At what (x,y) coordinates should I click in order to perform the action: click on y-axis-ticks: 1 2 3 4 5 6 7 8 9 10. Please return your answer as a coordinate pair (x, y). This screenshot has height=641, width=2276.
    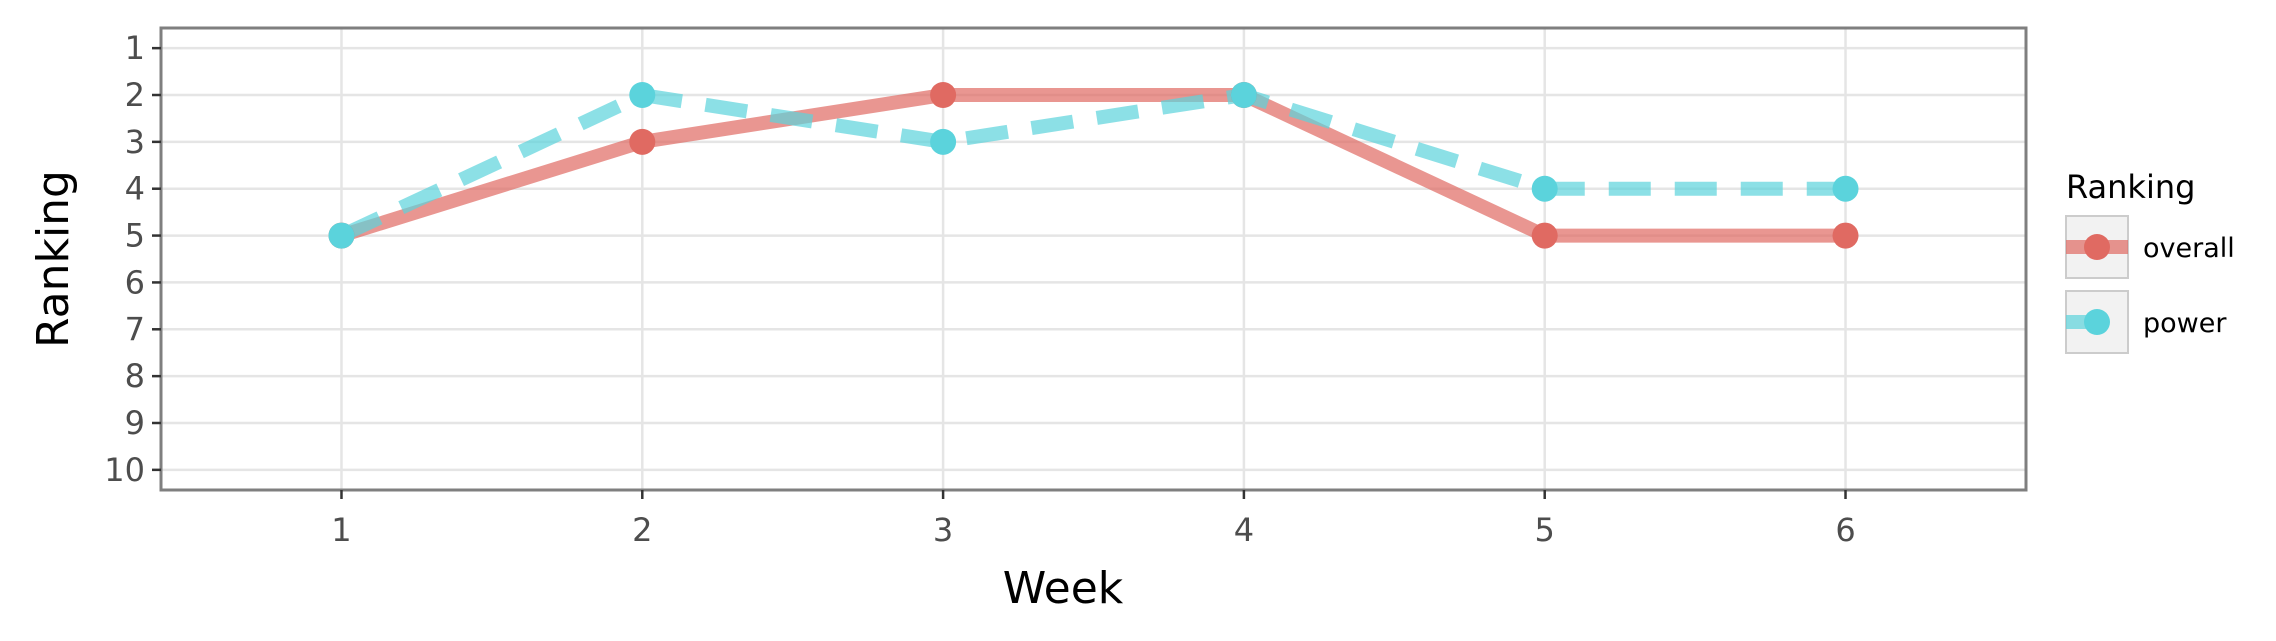
    Looking at the image, I should click on (132, 259).